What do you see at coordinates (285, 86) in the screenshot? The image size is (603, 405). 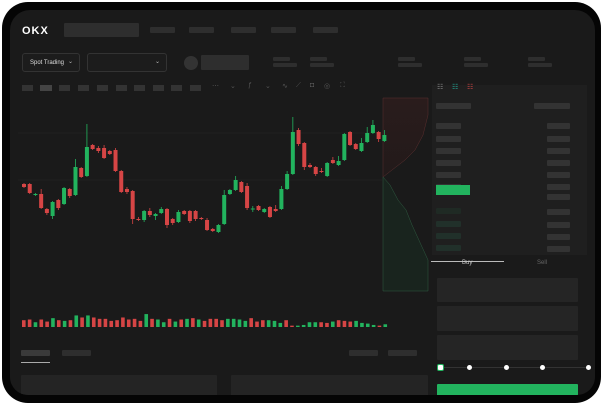 I see `wave-icon: ∿` at bounding box center [285, 86].